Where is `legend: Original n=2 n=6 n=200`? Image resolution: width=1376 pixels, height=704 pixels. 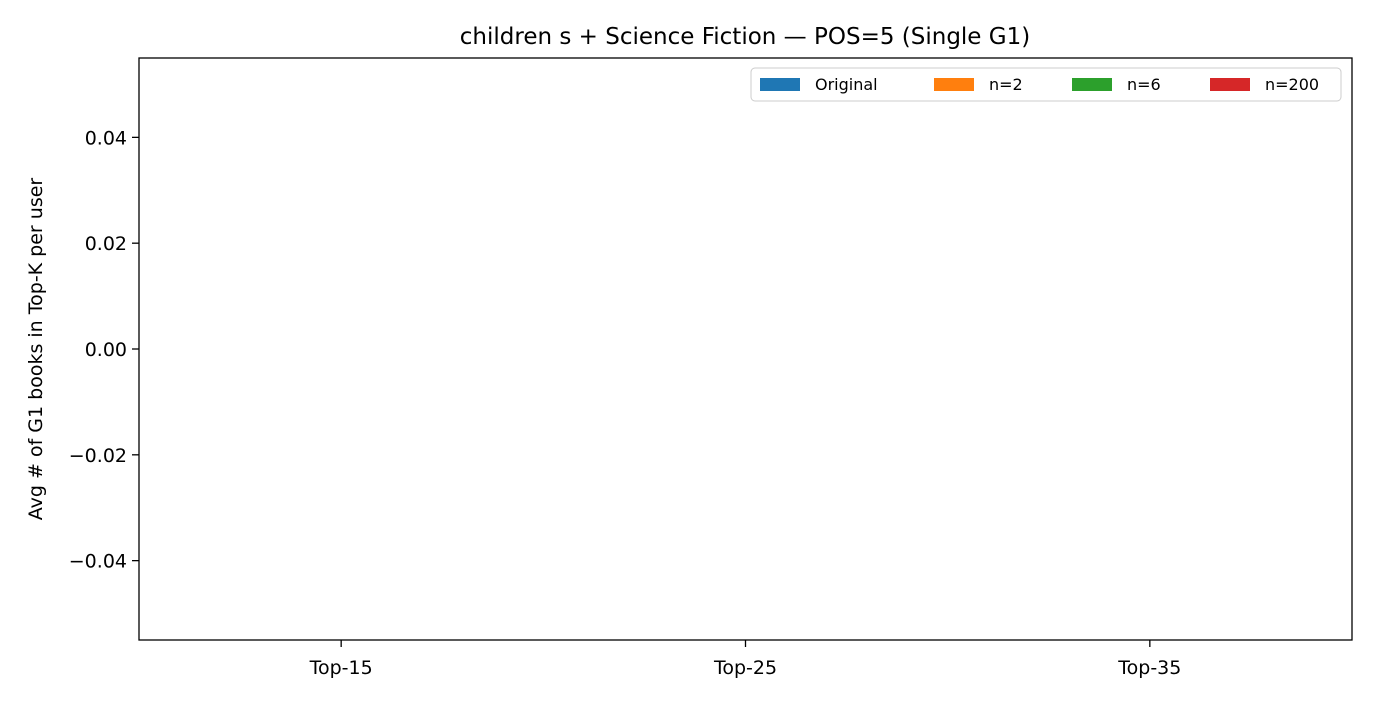
legend: Original n=2 n=6 n=200 is located at coordinates (1046, 84).